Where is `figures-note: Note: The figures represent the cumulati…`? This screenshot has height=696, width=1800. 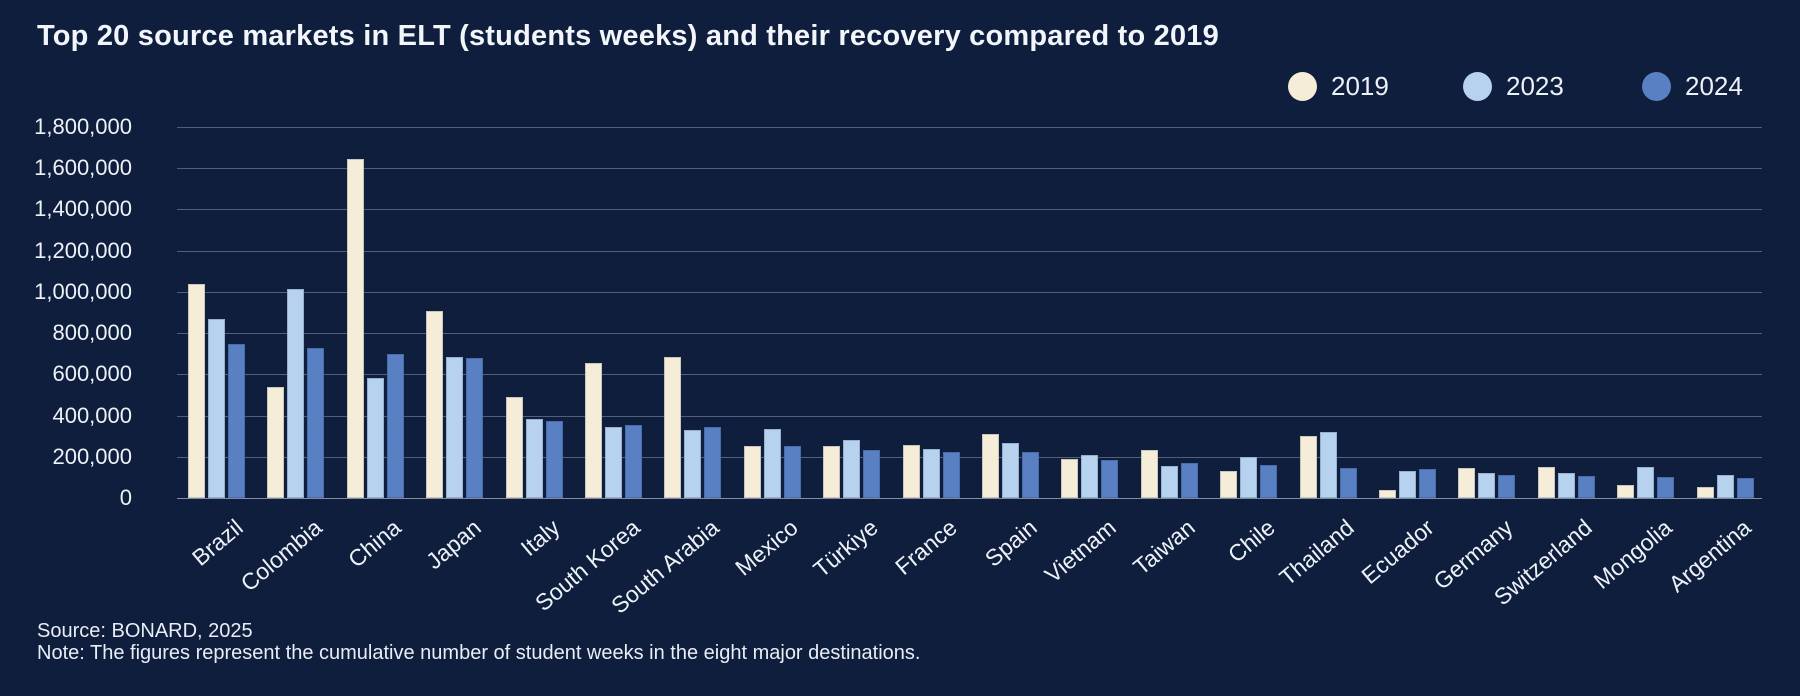 figures-note: Note: The figures represent the cumulati… is located at coordinates (479, 652).